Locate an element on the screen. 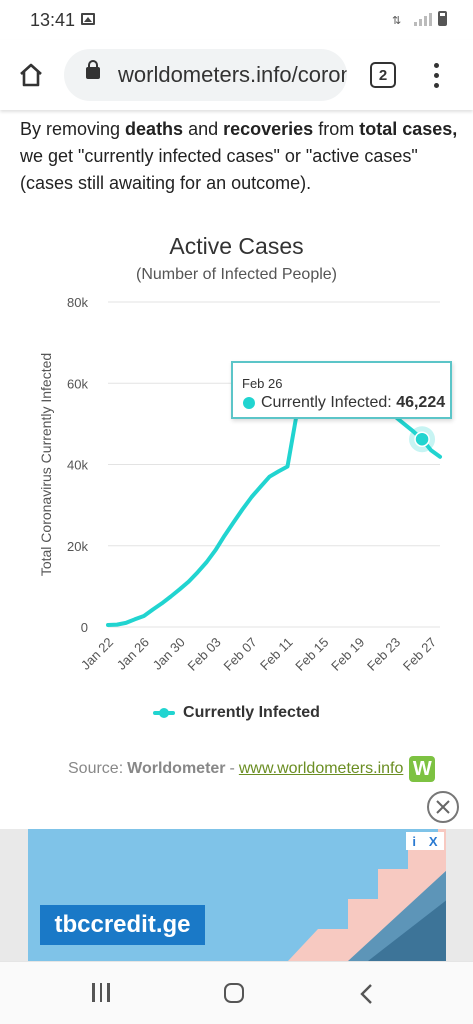 Image resolution: width=473 pixels, height=1024 pixels. address-bar: worldometers.info/coronavirus is located at coordinates (205, 75).